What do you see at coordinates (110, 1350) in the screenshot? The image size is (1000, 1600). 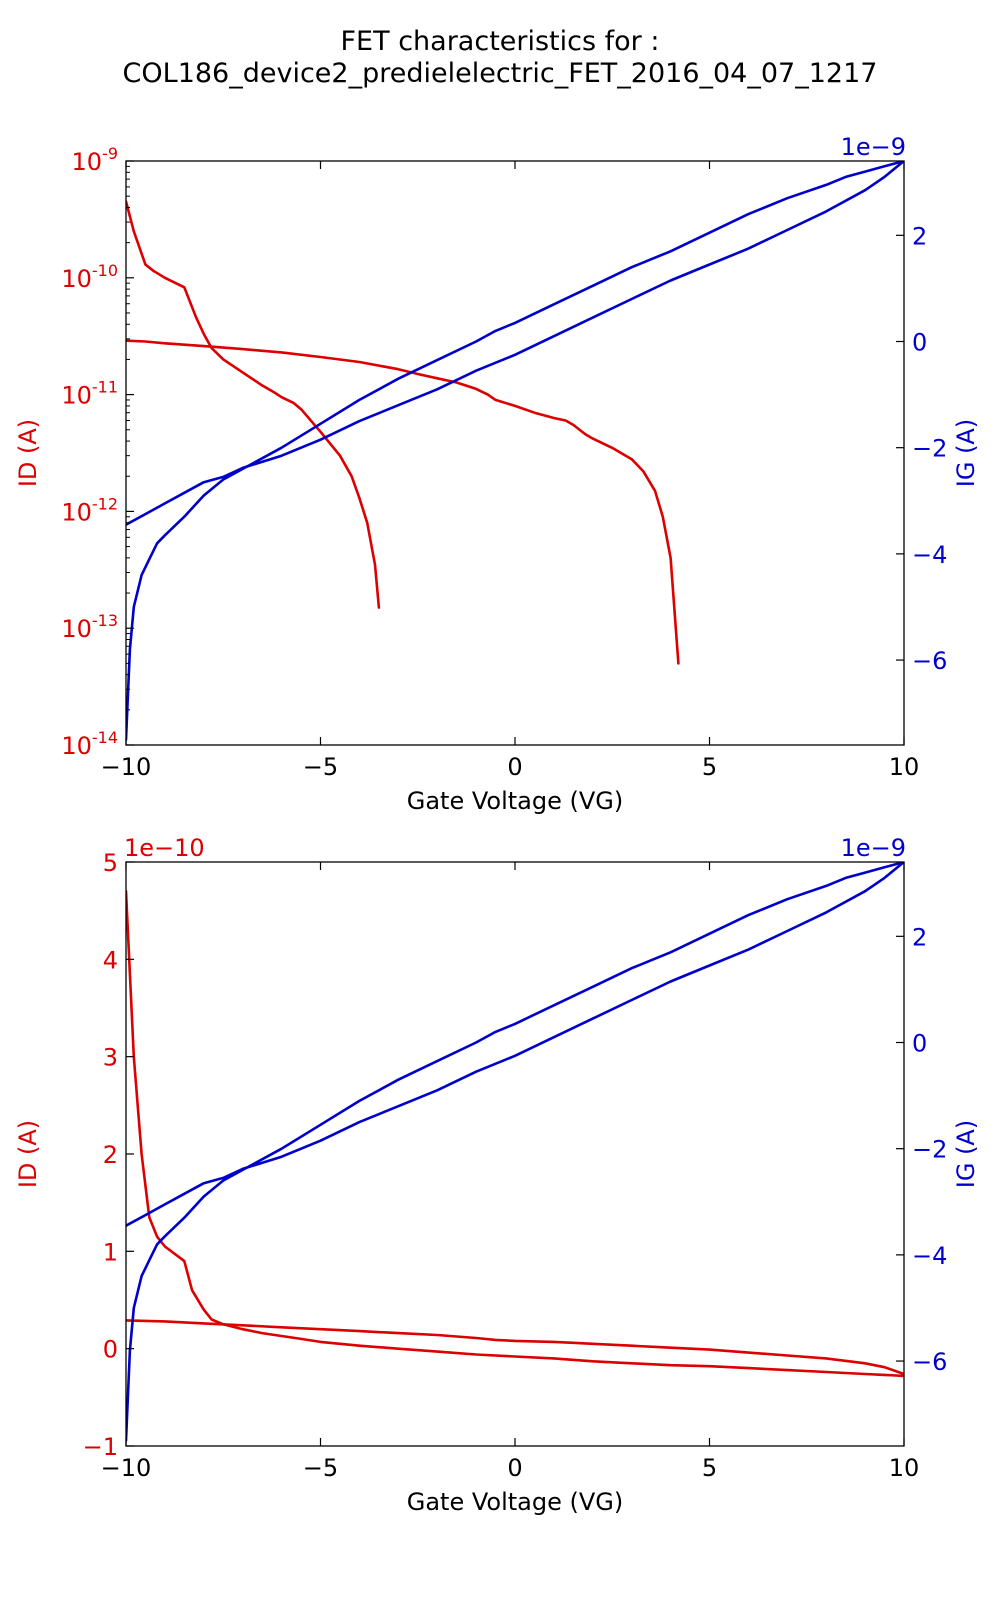 I see `left-tick-label: 0` at bounding box center [110, 1350].